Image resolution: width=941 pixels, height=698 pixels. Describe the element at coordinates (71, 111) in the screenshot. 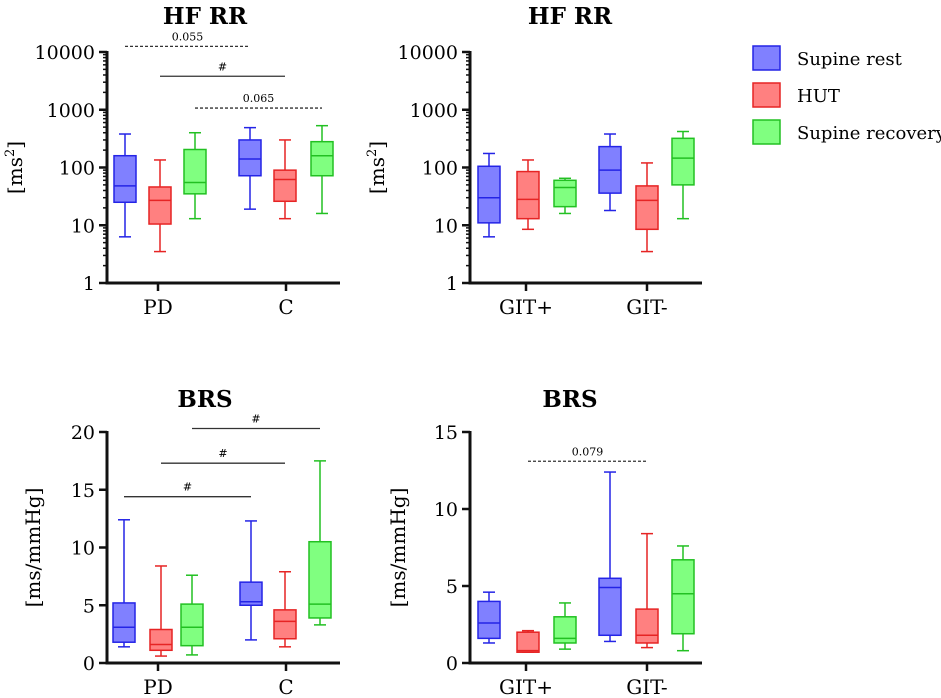

I see `y-tick-label: 1000` at that location.